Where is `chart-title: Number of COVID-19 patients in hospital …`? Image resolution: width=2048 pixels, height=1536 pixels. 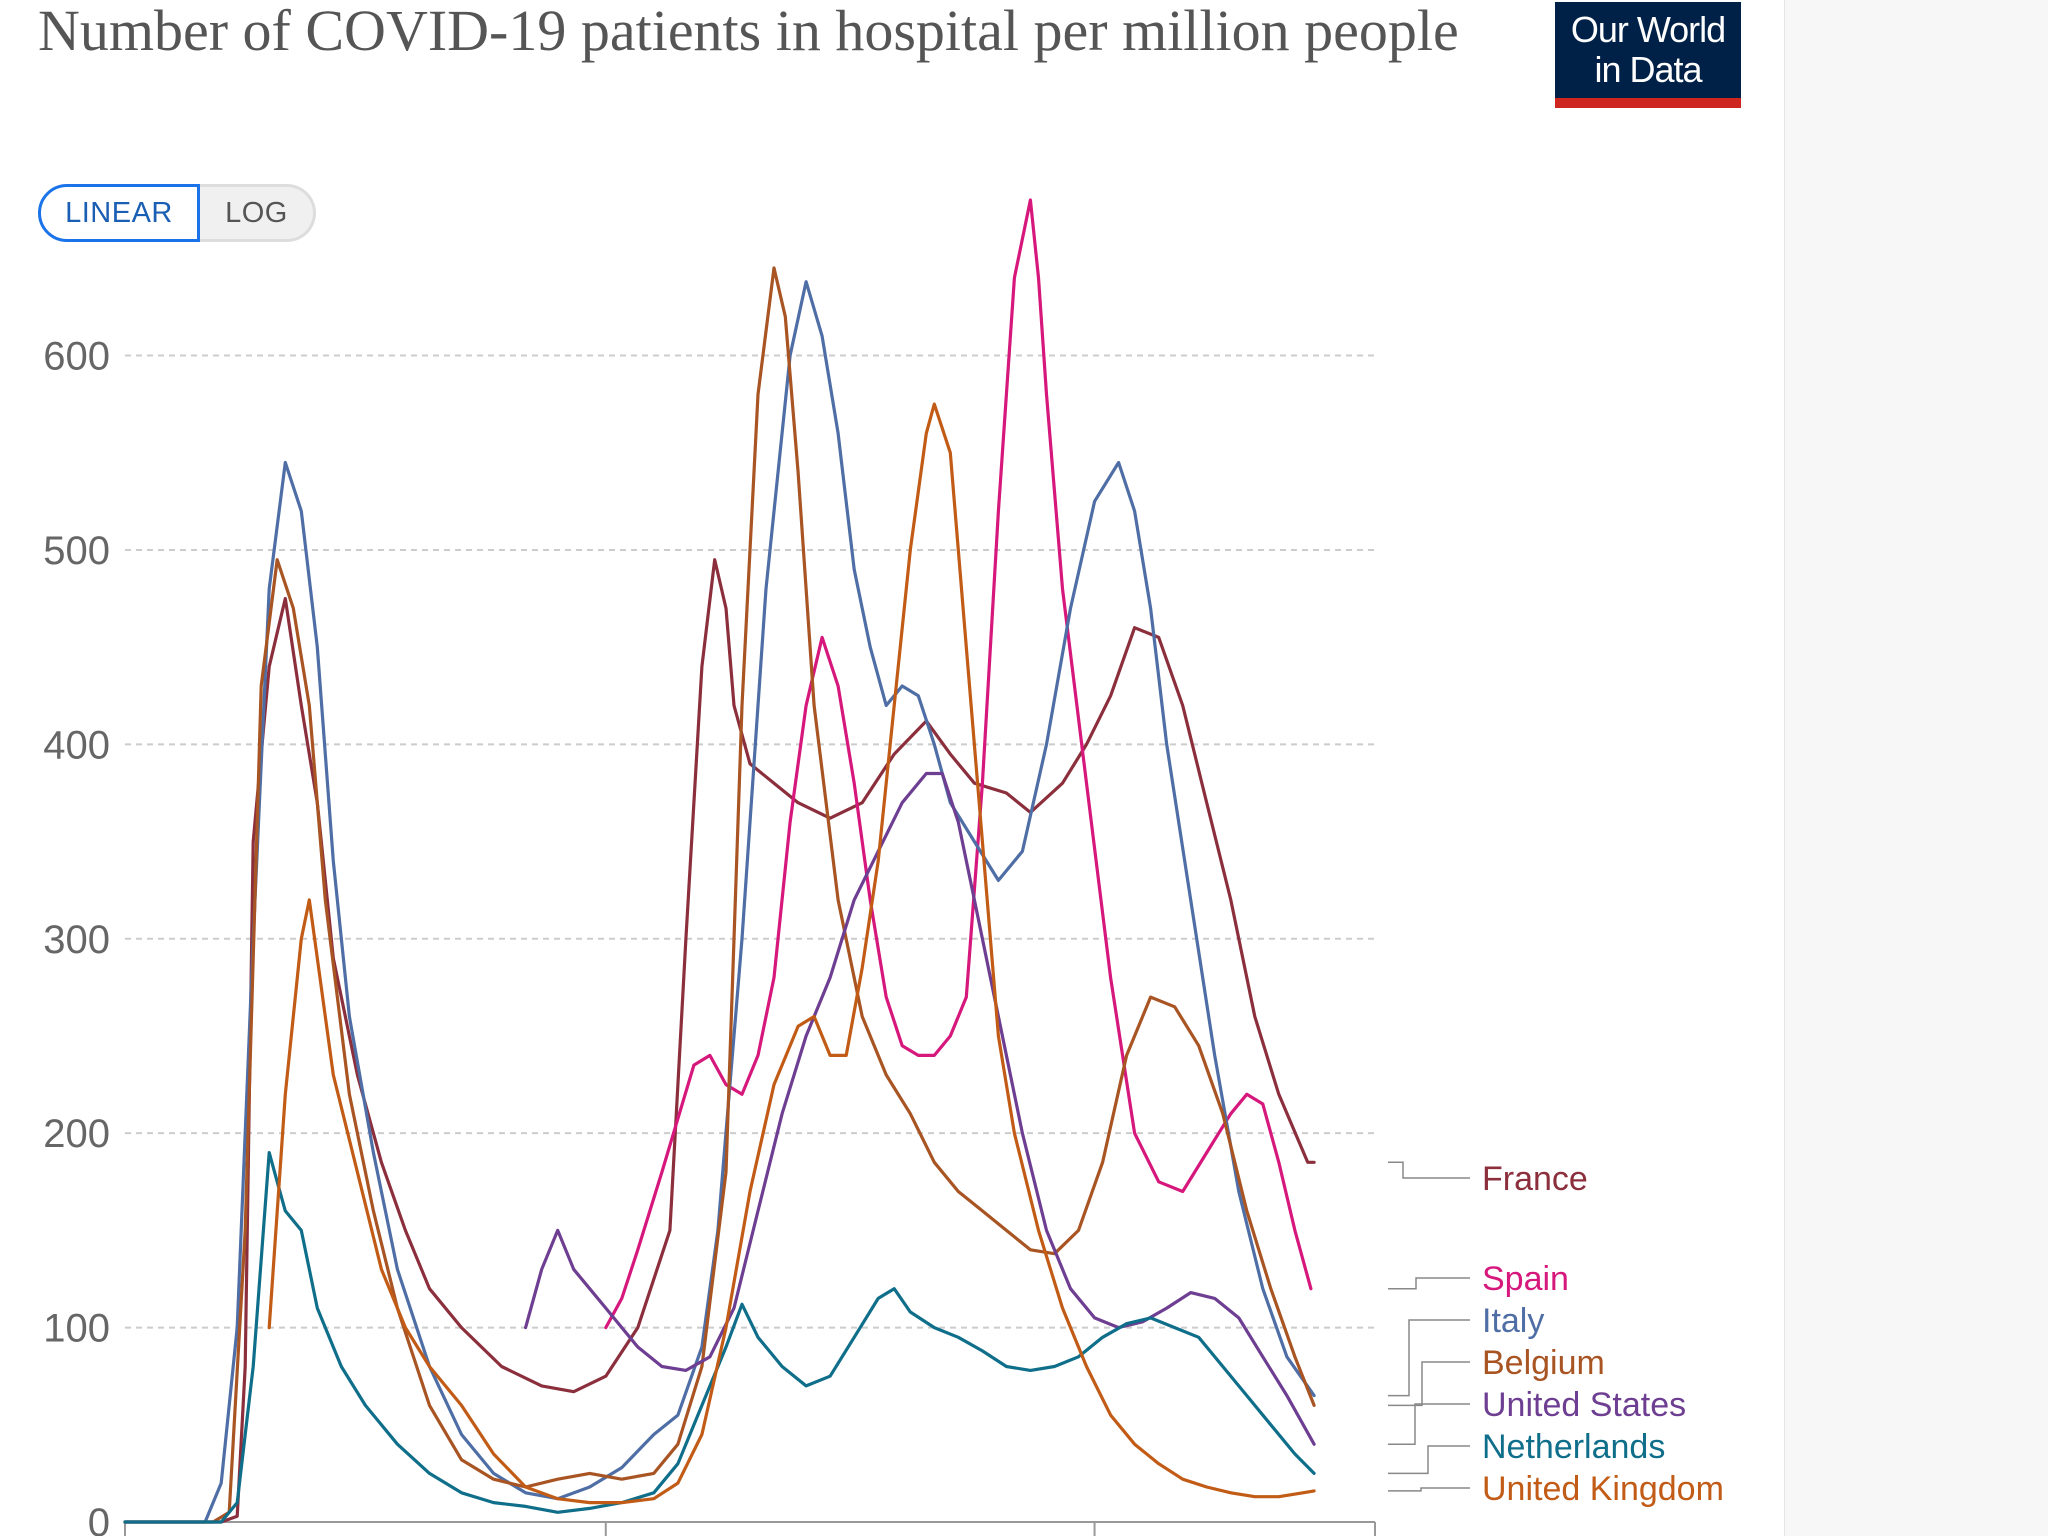
chart-title: Number of COVID-19 patients in hospital … is located at coordinates (748, 31).